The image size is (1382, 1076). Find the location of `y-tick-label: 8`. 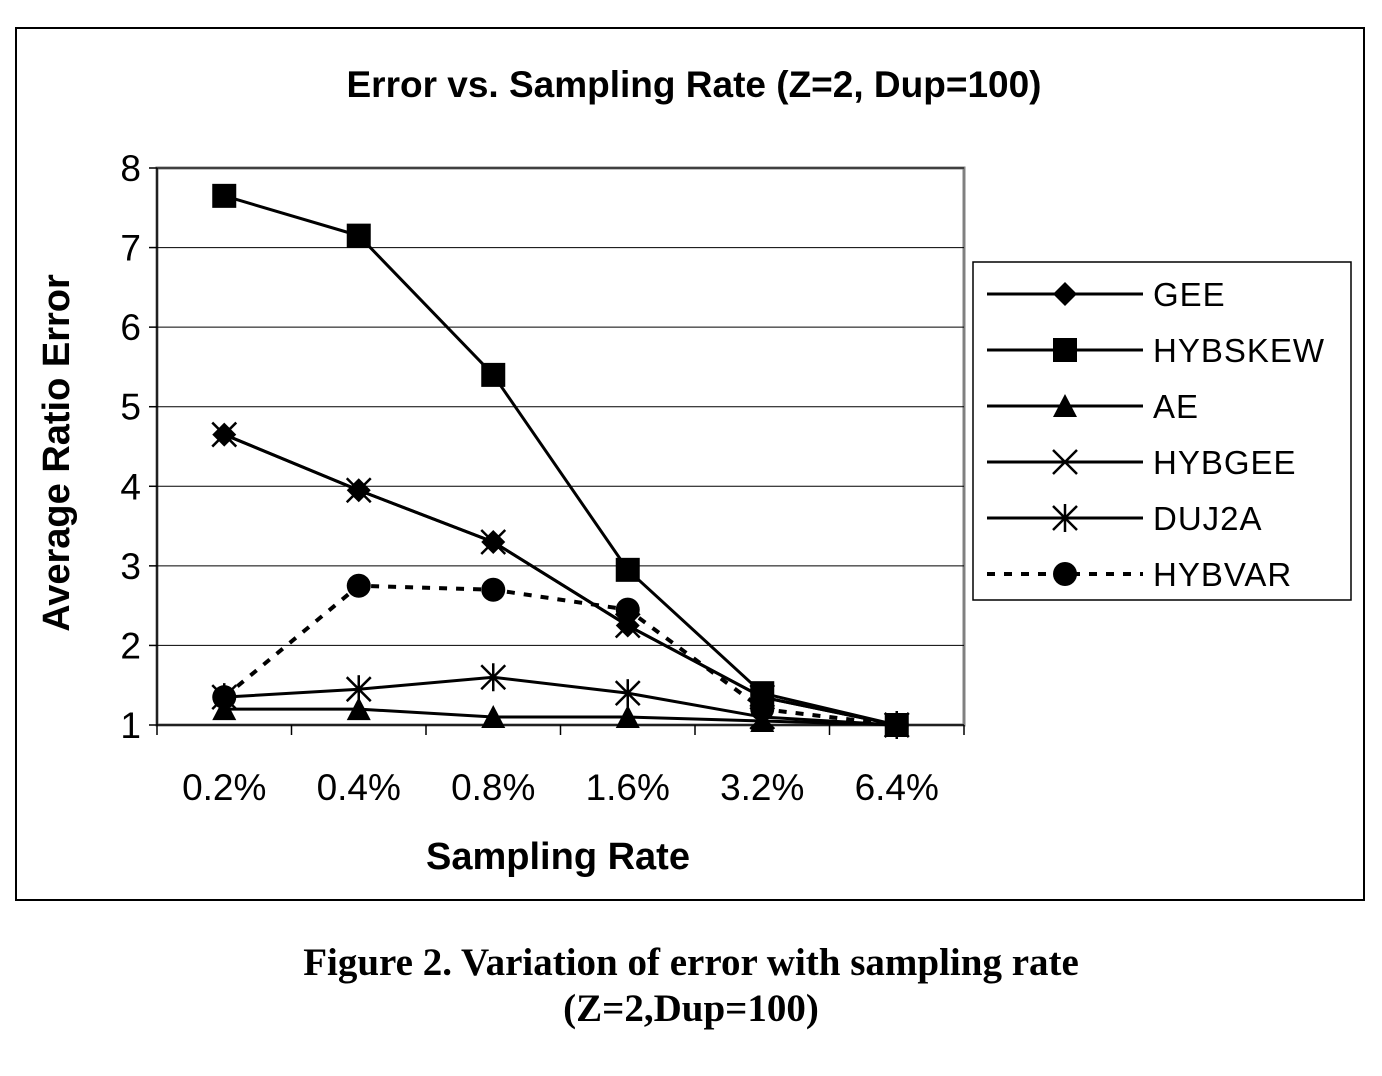

y-tick-label: 8 is located at coordinates (130, 168).